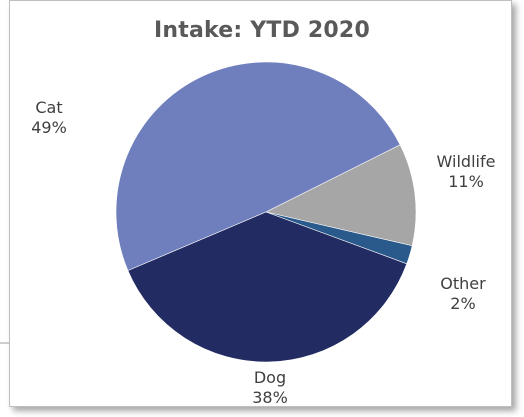 The width and height of the screenshot is (524, 417). I want to click on slice-label-cat: Cat 49%, so click(49, 118).